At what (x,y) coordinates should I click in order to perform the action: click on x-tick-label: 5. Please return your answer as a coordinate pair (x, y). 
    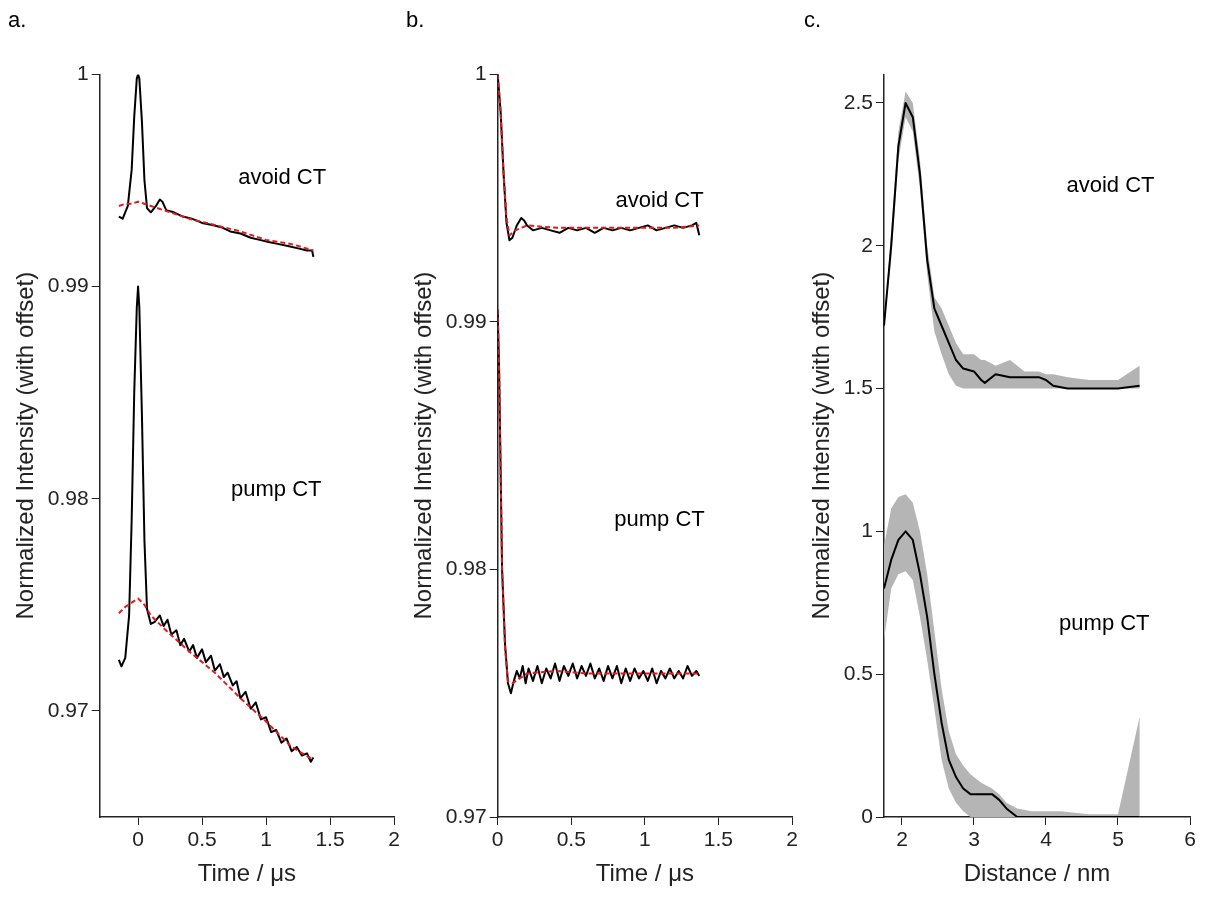
    Looking at the image, I should click on (1118, 839).